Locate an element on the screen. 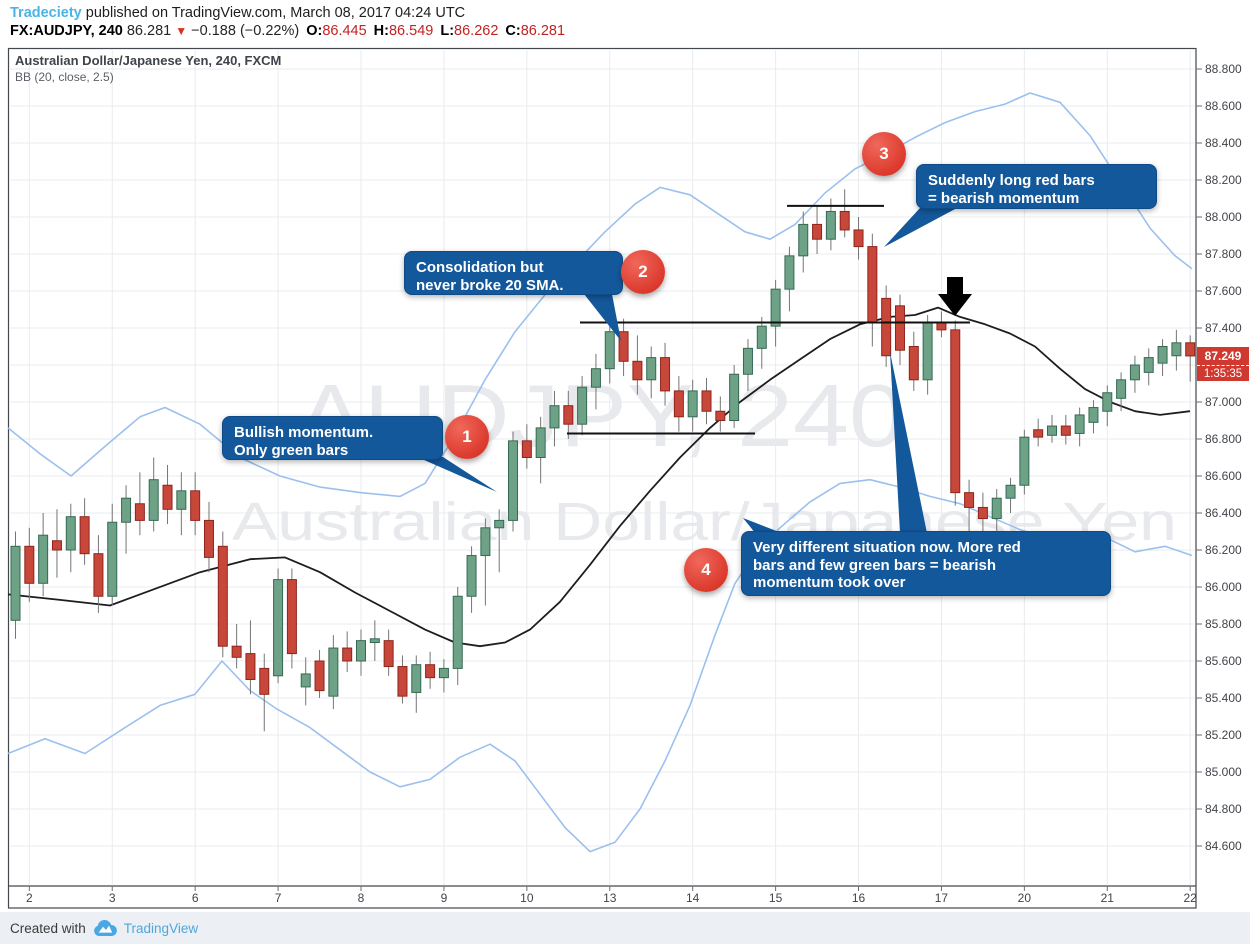 The width and height of the screenshot is (1250, 944). time-axis-label: 20 is located at coordinates (1024, 898).